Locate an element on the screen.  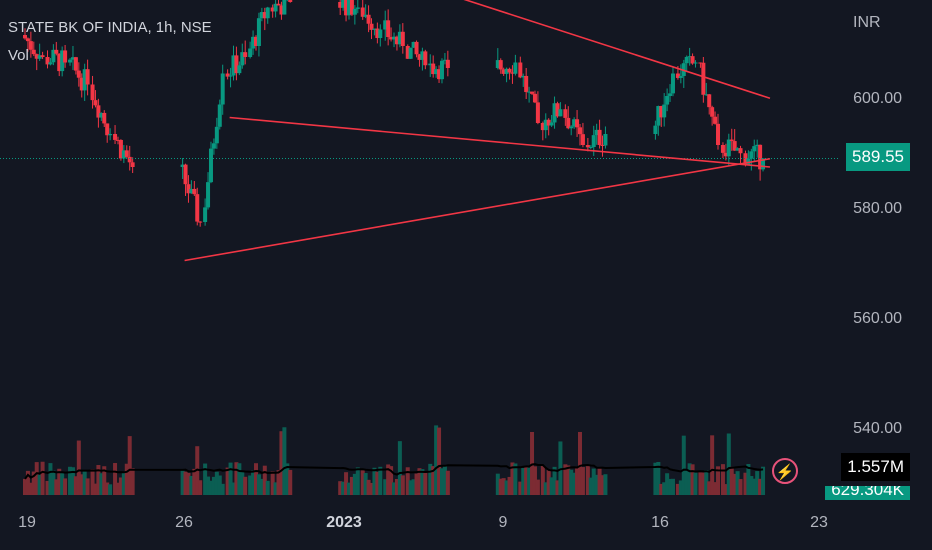
x-tick-label: 9 is located at coordinates (503, 522).